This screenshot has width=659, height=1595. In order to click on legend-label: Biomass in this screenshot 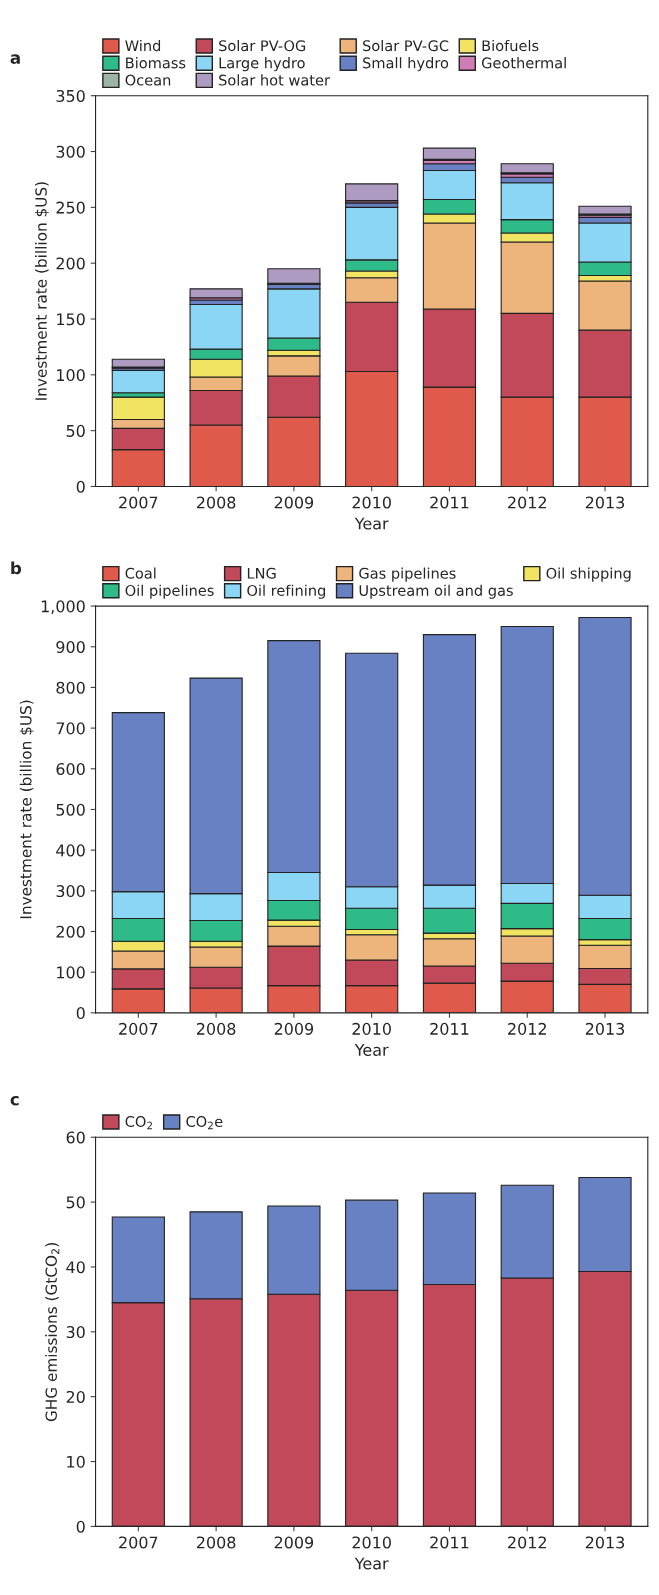, I will do `click(156, 63)`.